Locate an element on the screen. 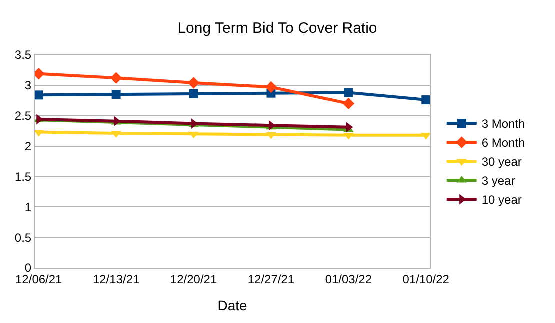  x-tick-label: 12/20/21 is located at coordinates (194, 279).